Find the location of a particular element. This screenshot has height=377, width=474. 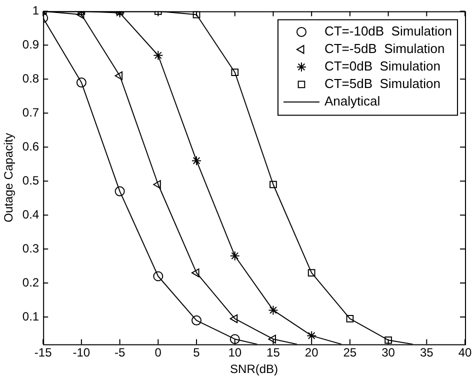

x-tick-label: -10 is located at coordinates (81, 353).